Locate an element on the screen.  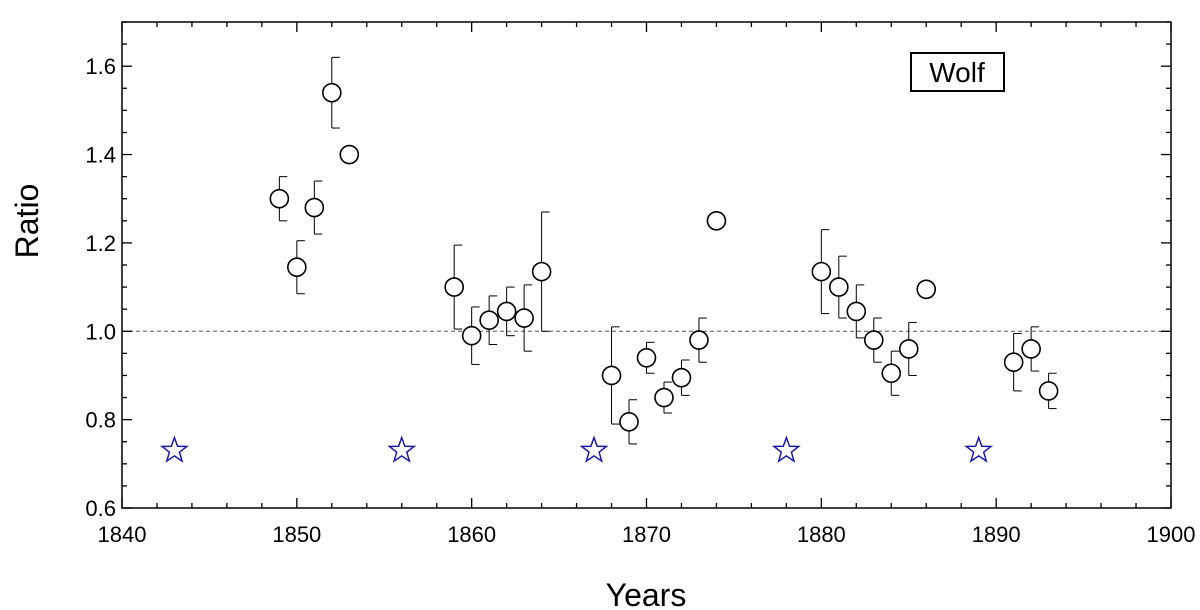
x-tick-label: 1900 is located at coordinates (1171, 534).